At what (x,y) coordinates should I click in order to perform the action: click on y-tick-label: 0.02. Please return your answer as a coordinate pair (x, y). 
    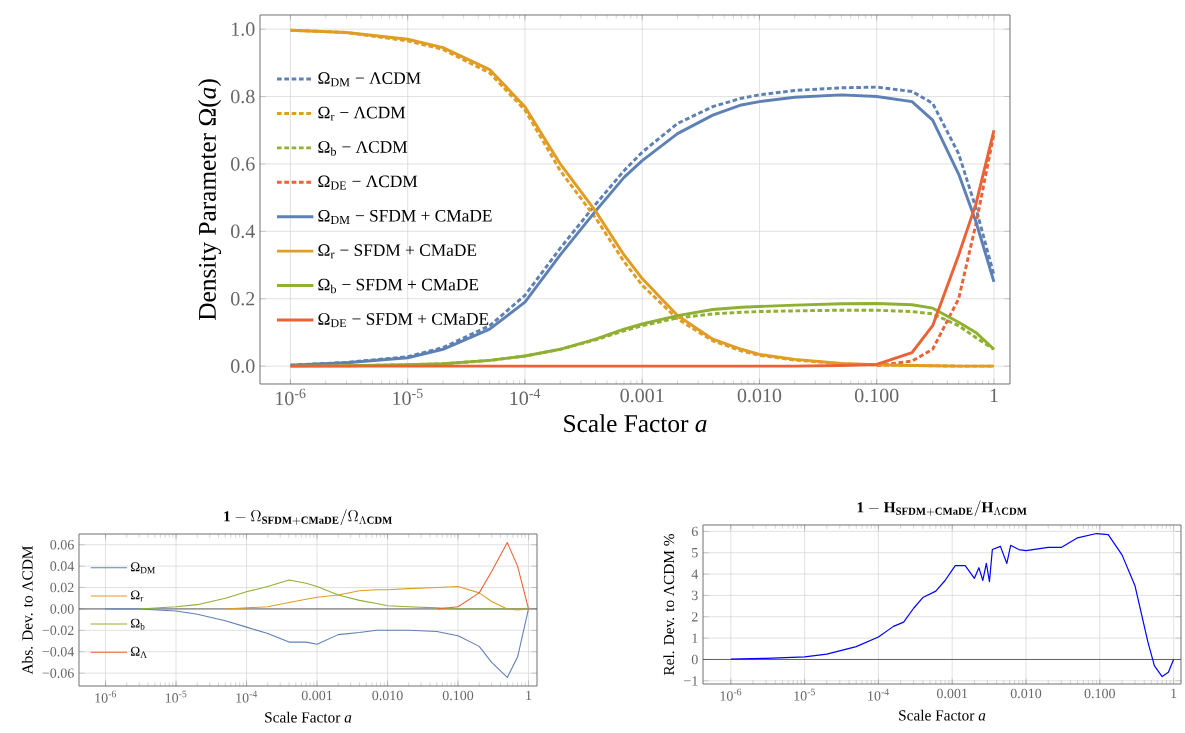
    Looking at the image, I should click on (62, 587).